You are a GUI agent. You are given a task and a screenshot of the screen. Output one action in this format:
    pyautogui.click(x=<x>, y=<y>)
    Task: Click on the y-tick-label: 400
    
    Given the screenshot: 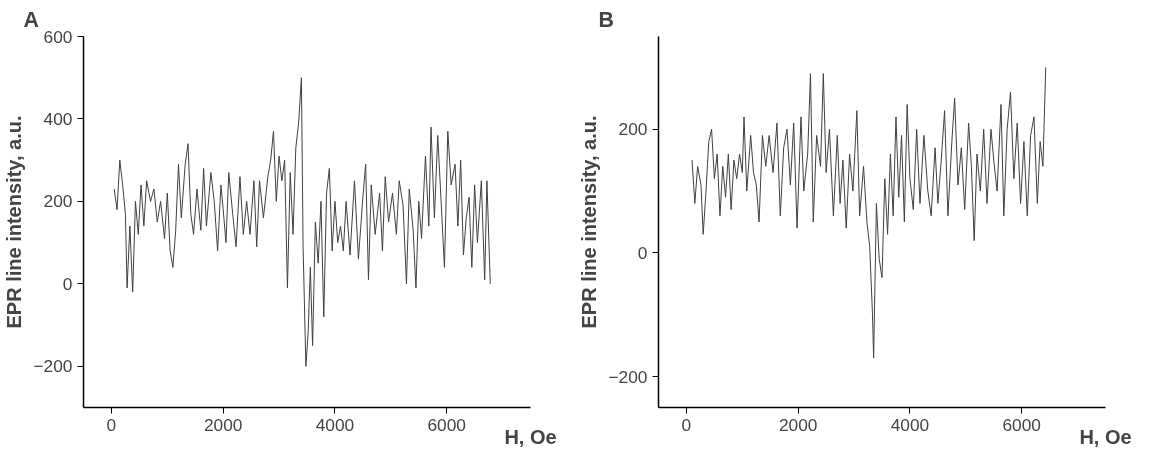 What is the action you would take?
    pyautogui.click(x=58, y=118)
    